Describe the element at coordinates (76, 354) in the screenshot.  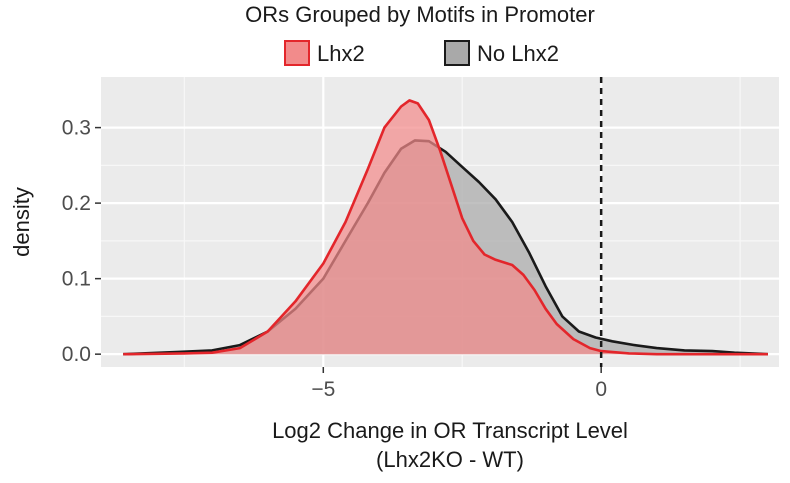
I see `y-tick-label: 0.0` at that location.